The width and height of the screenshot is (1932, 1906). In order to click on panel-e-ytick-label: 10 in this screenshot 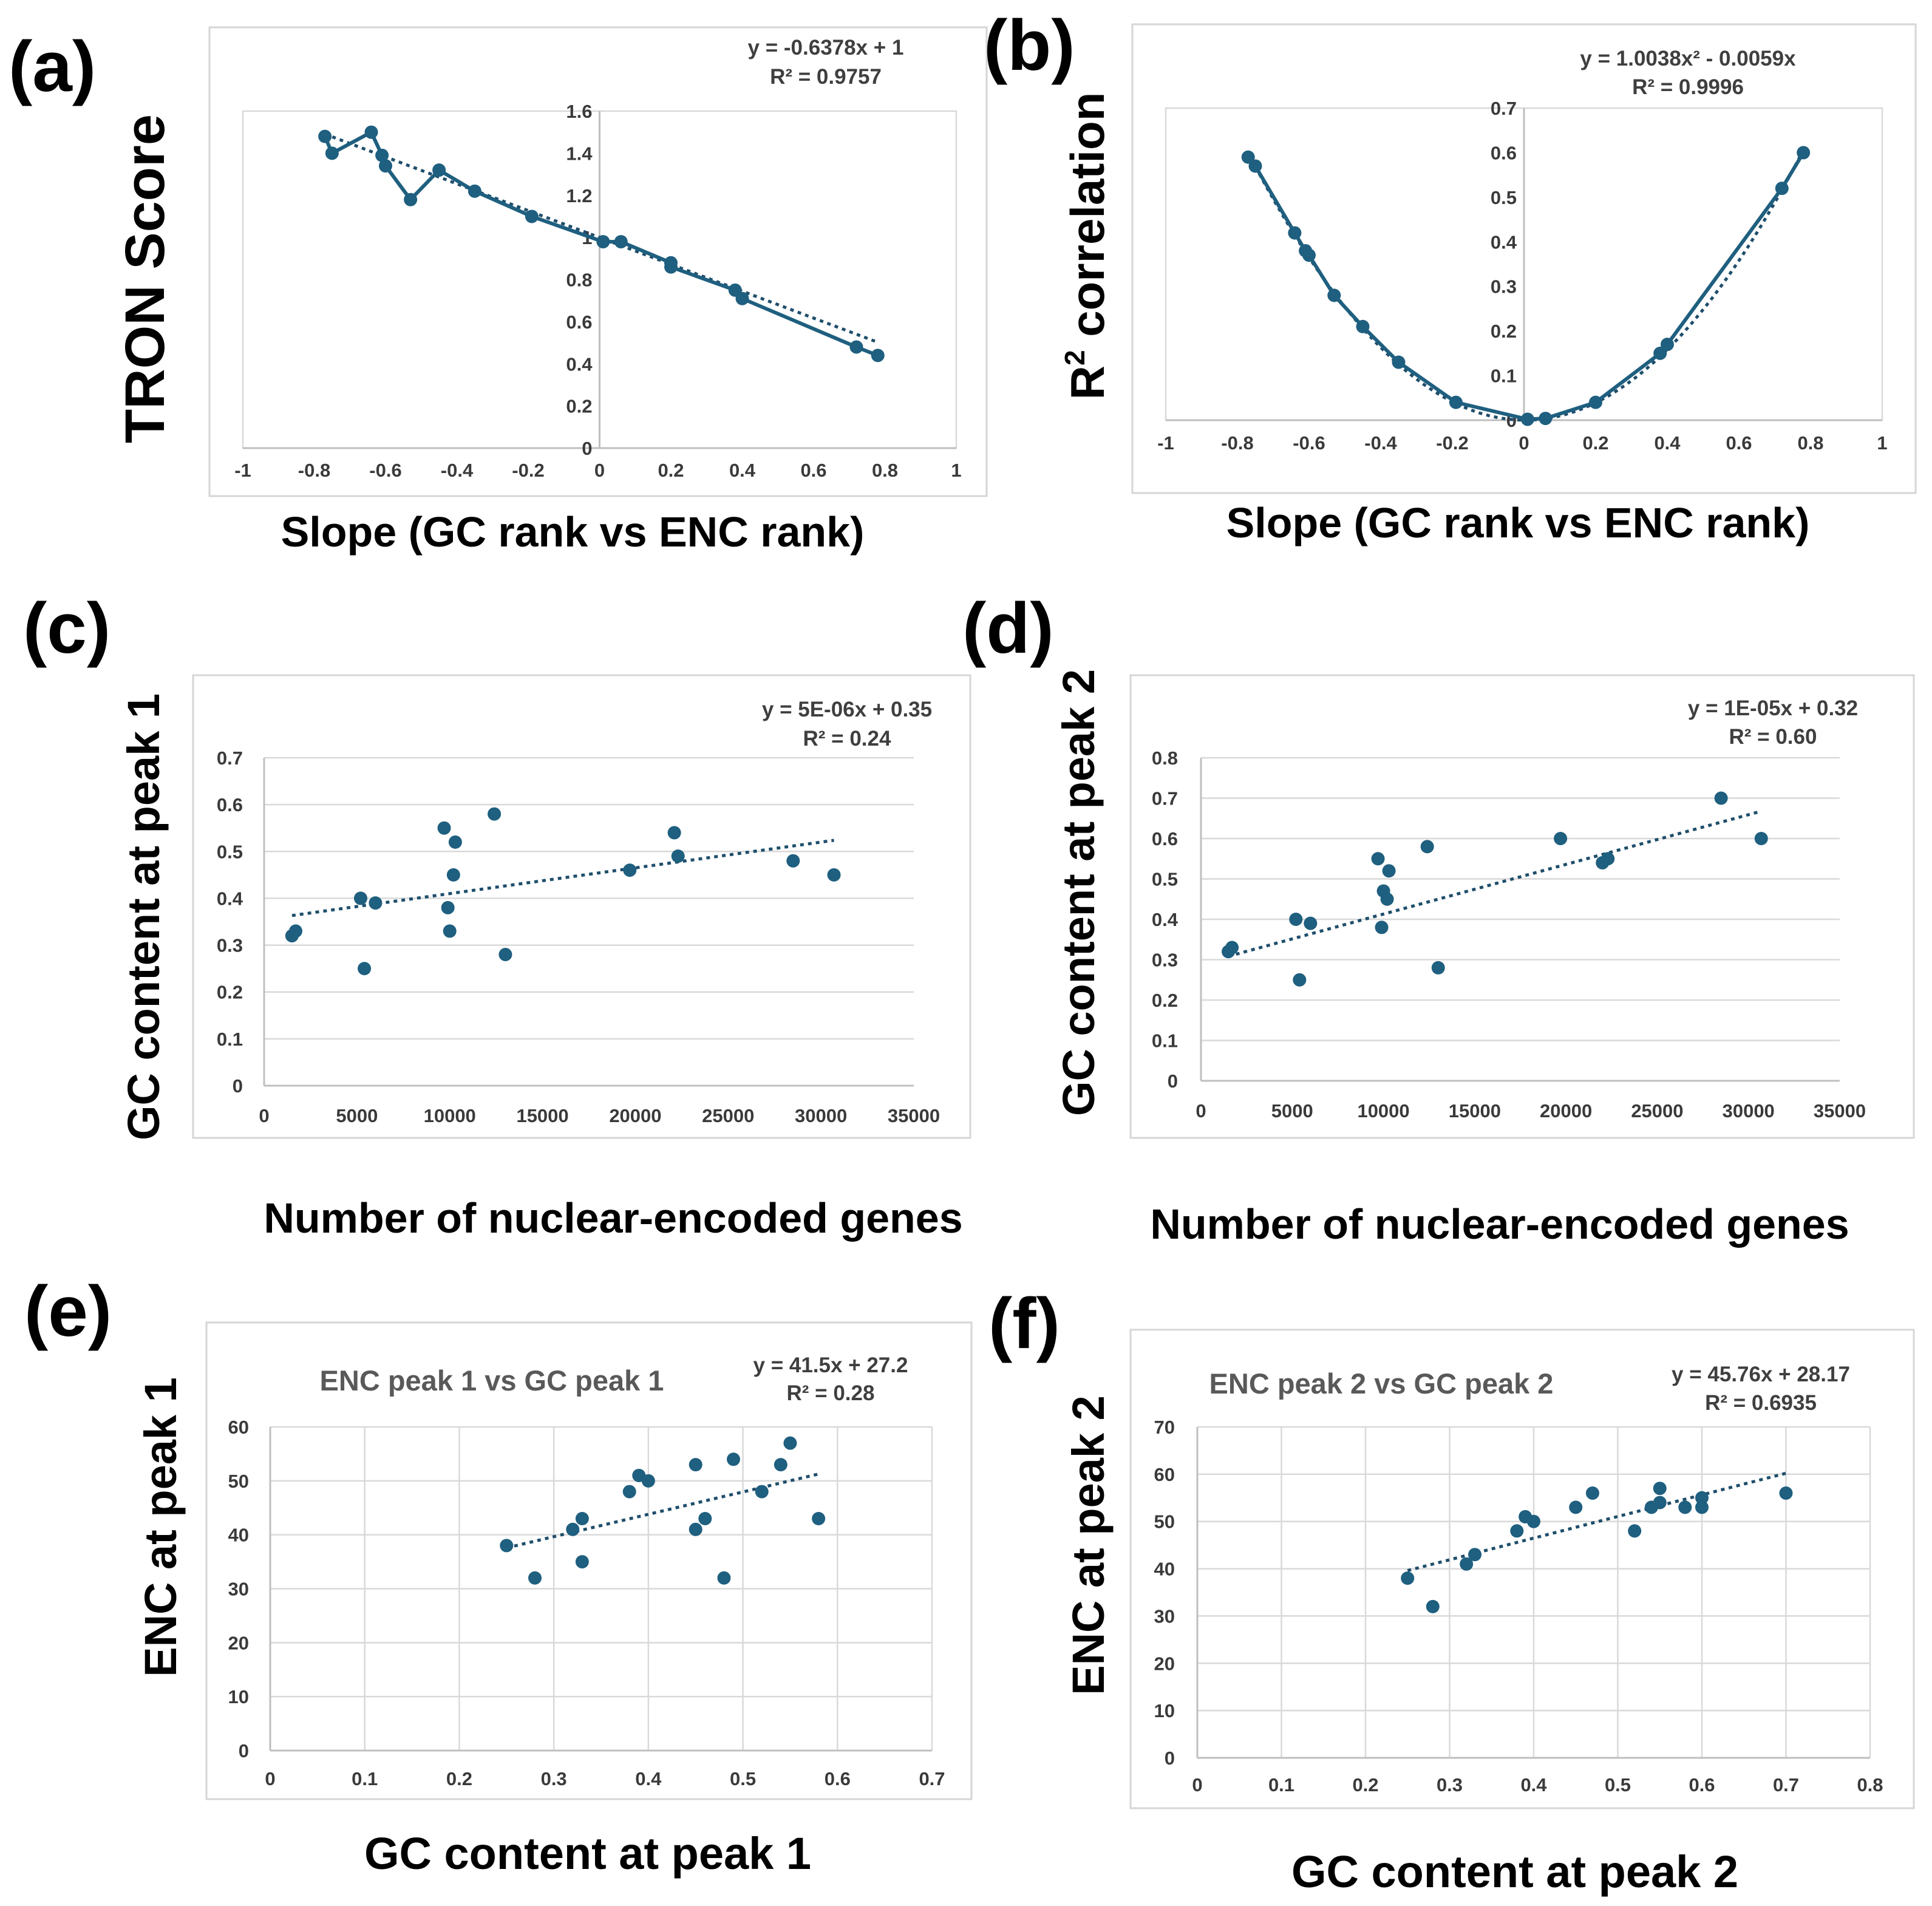, I will do `click(238, 1697)`.